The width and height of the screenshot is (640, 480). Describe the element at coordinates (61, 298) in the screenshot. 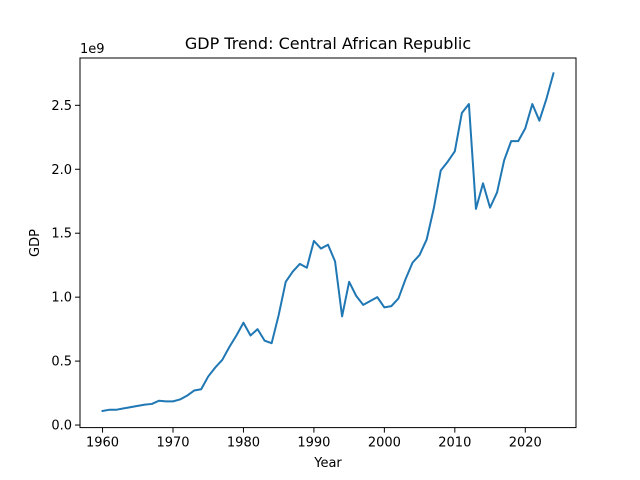

I see `y-tick-label: 1.0` at that location.